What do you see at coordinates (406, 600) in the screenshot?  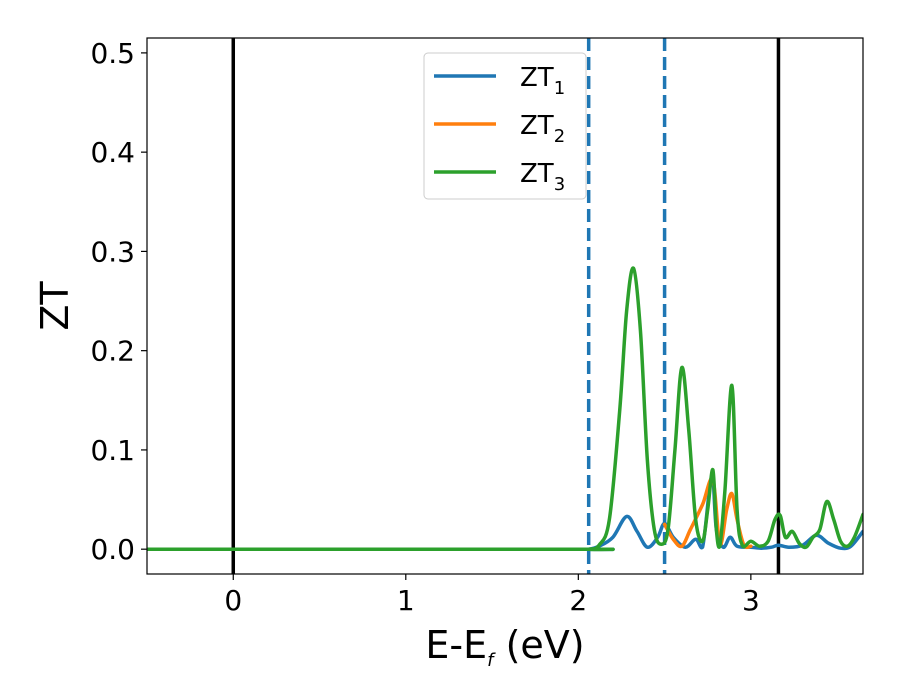 I see `x-tick-label: 1` at bounding box center [406, 600].